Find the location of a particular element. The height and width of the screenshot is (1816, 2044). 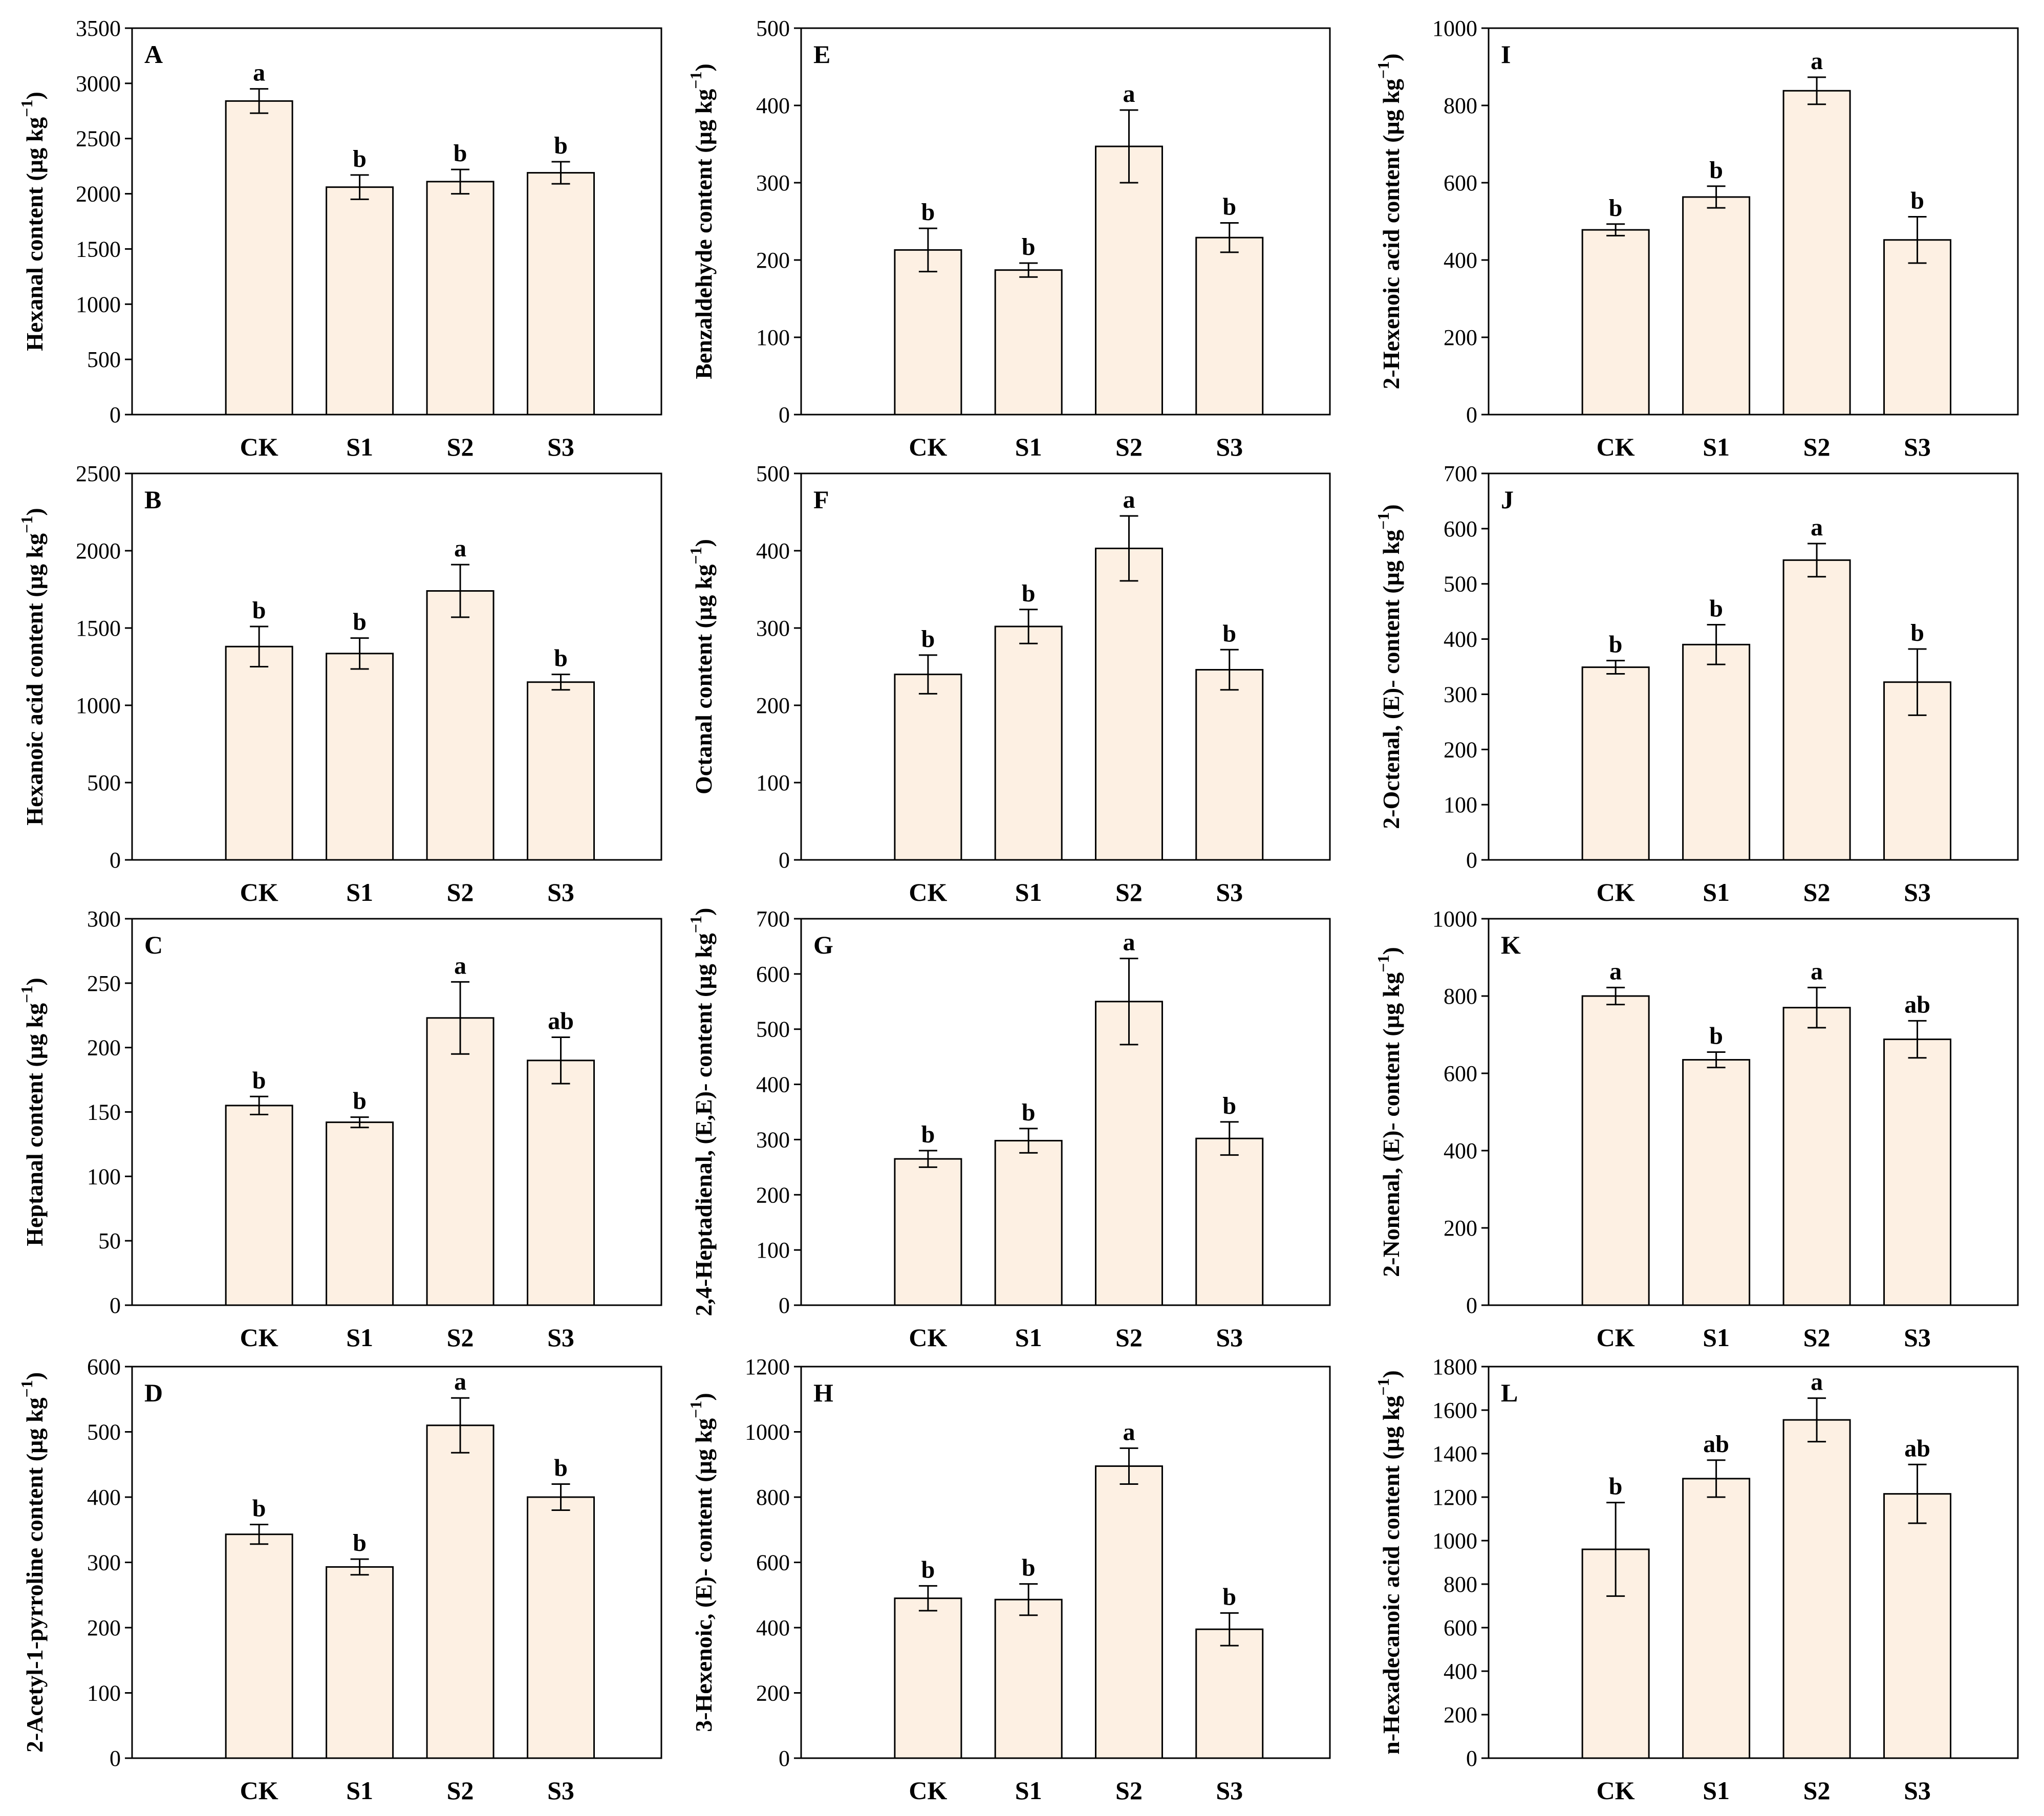

y-axis-title-main: Hexanoic acid content (µg kg is located at coordinates (34, 679).